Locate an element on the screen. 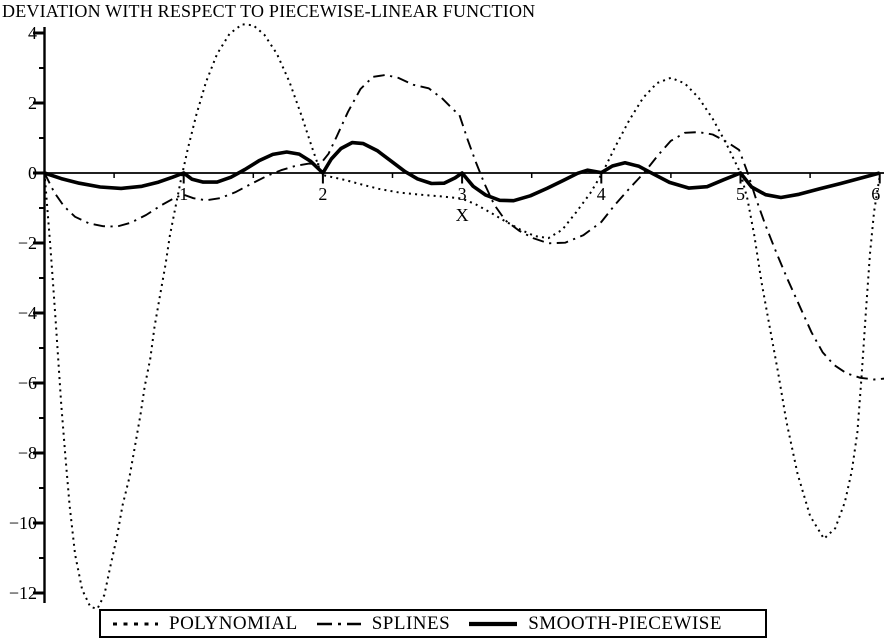 This screenshot has width=884, height=640. smooth-piecewise-line-sample-icon is located at coordinates (493, 623).